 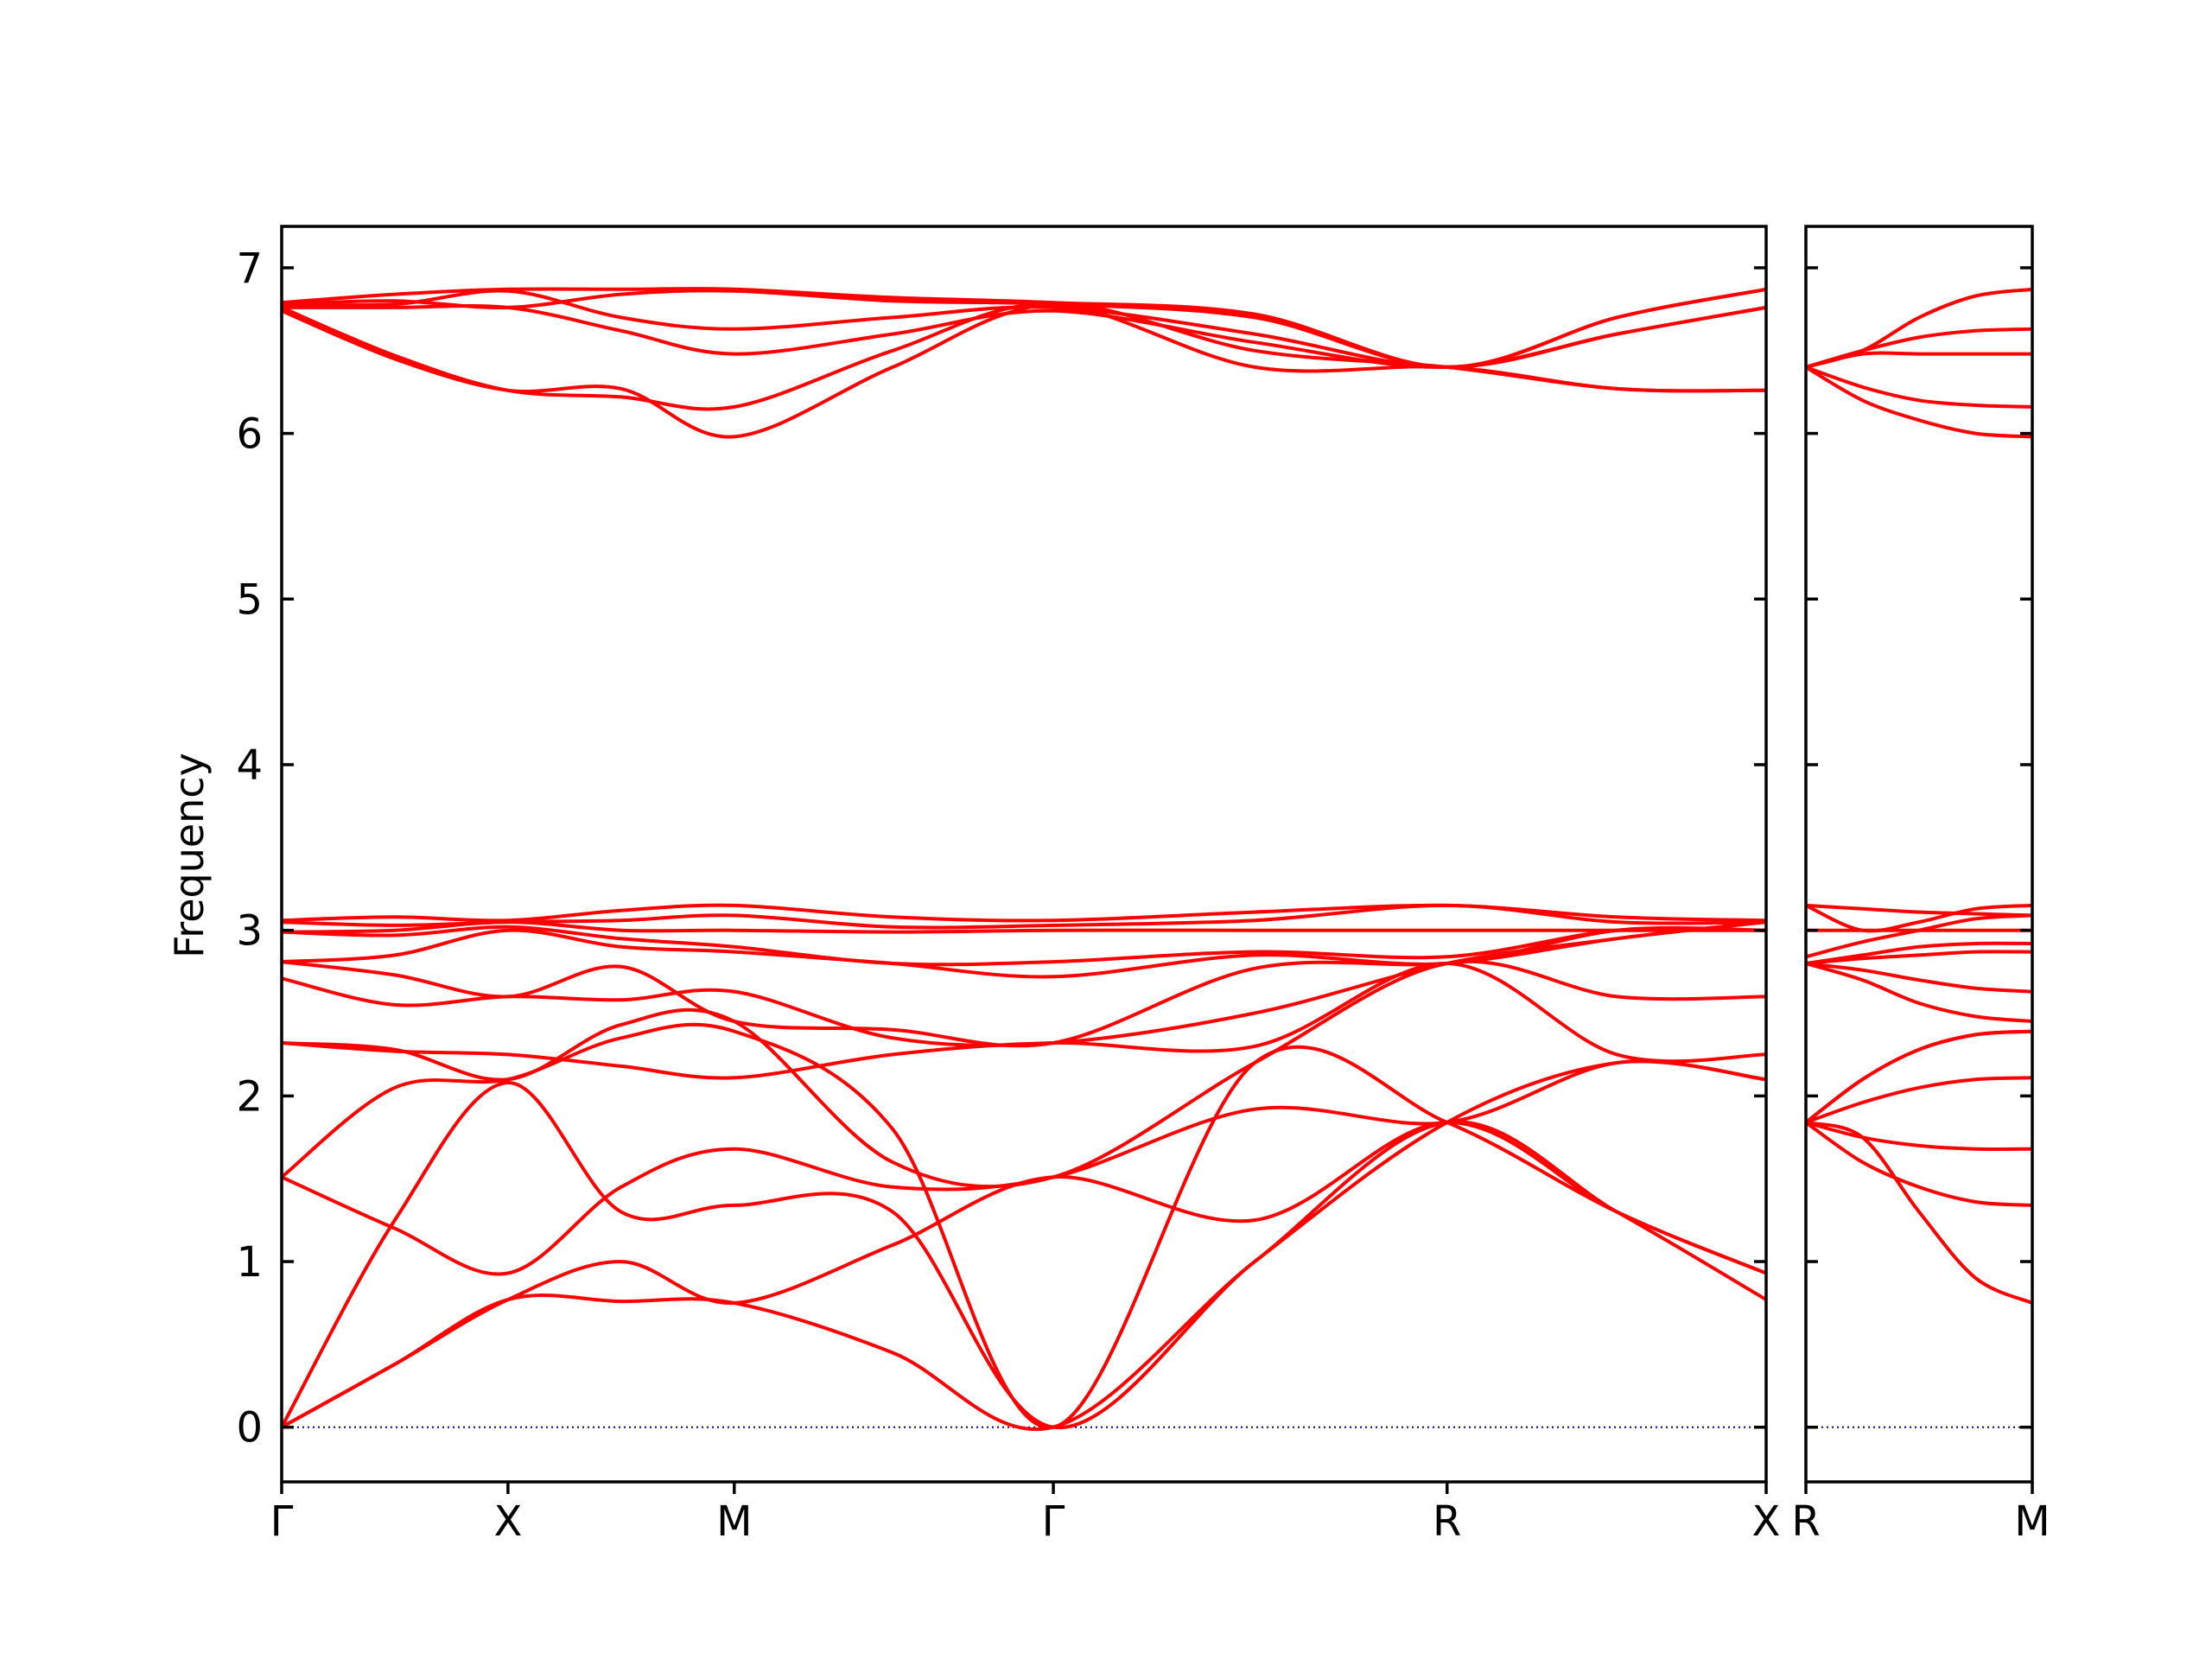 What do you see at coordinates (249, 765) in the screenshot?
I see `y-tick-label: 4` at bounding box center [249, 765].